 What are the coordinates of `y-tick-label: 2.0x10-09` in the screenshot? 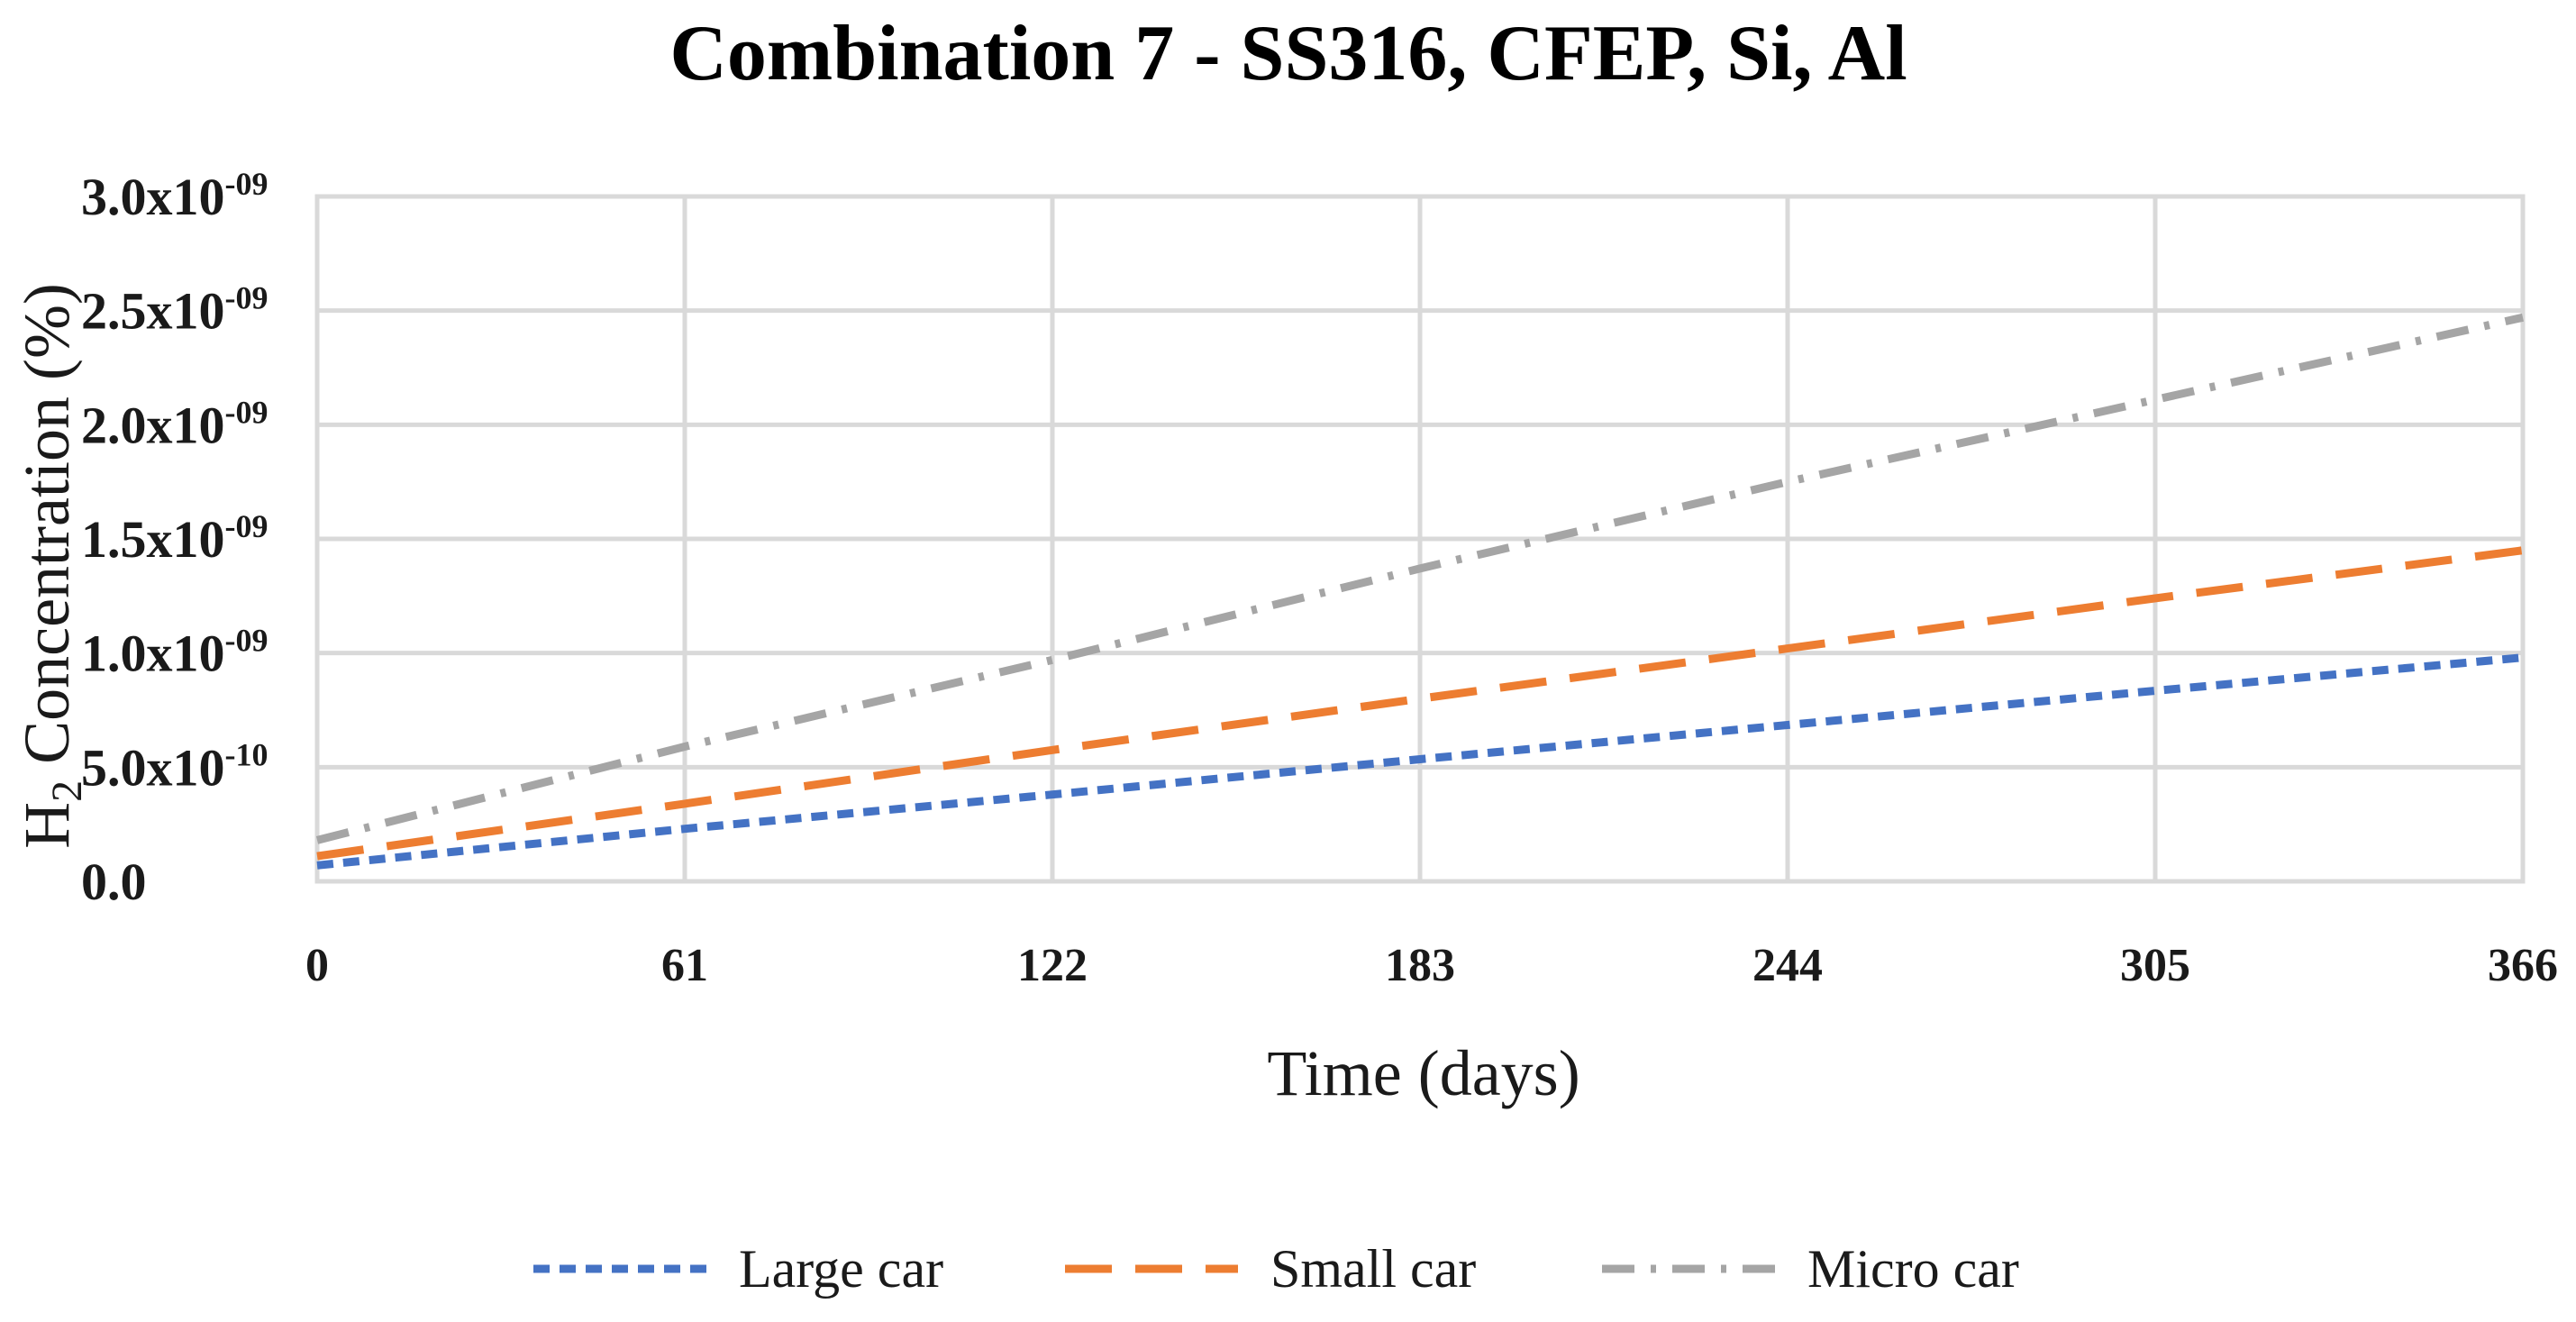 It's located at (175, 424).